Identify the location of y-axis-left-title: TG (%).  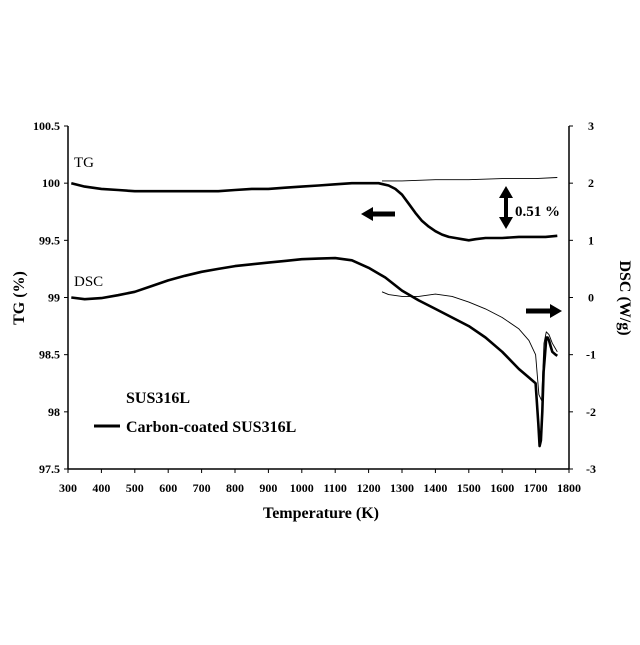
(19, 298).